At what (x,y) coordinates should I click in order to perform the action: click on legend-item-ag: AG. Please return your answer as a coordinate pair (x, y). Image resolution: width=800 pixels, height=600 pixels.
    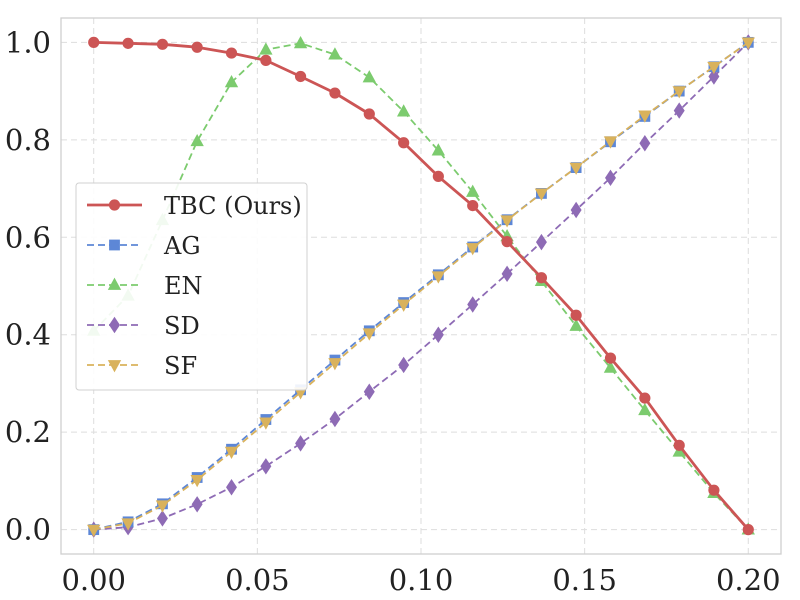
    Looking at the image, I should click on (144, 246).